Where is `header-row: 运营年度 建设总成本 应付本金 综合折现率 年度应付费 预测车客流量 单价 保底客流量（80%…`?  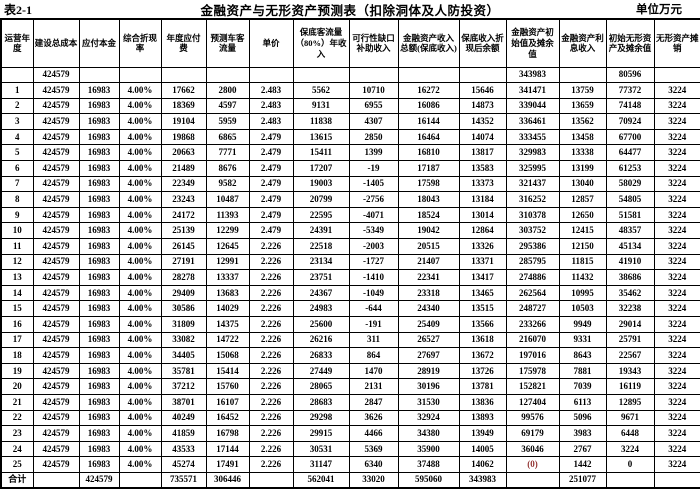 header-row: 运营年度 建设总成本 应付本金 综合折现率 年度应付费 预测车客流量 单价 保底客流量（80%… is located at coordinates (350, 43).